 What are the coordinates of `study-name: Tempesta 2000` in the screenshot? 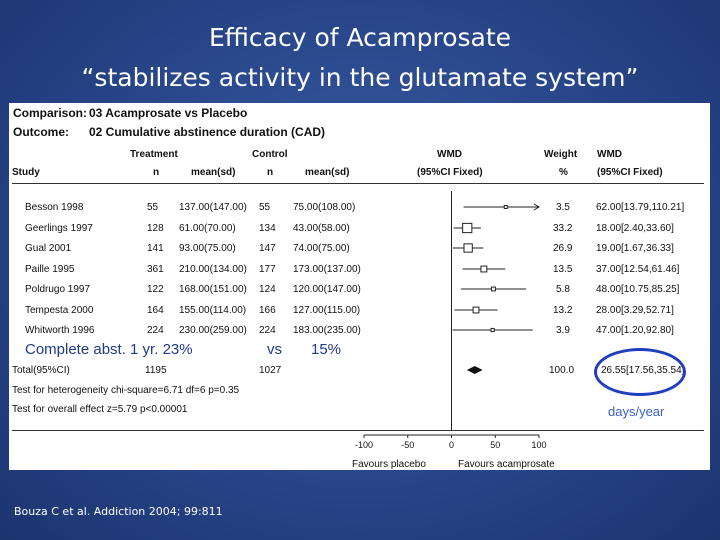 It's located at (59, 310).